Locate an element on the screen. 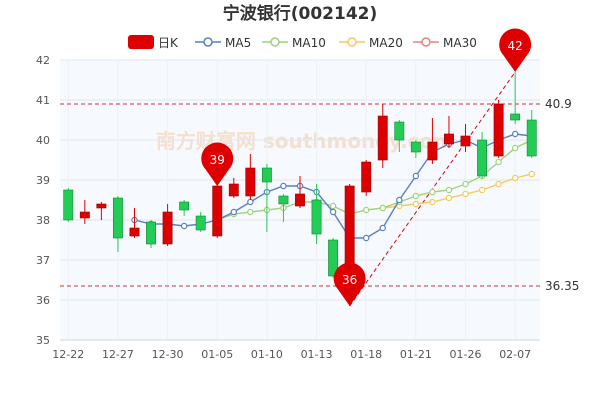 Image resolution: width=600 pixels, height=400 pixels. watermark-text: 南方财富网 southmoney.com is located at coordinates (305, 141).